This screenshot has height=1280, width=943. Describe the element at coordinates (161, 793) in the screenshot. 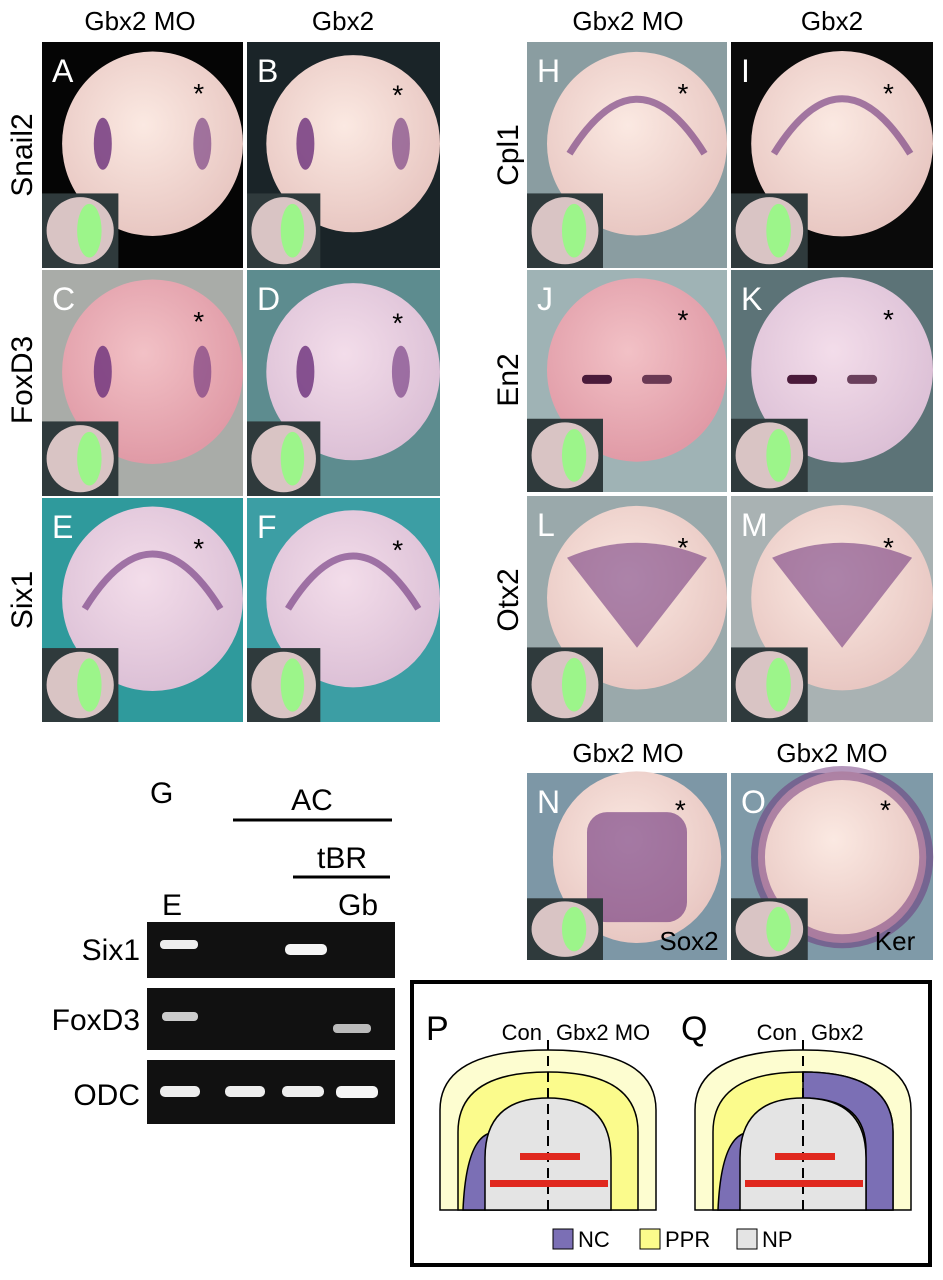

I see `panel-letter: G` at that location.